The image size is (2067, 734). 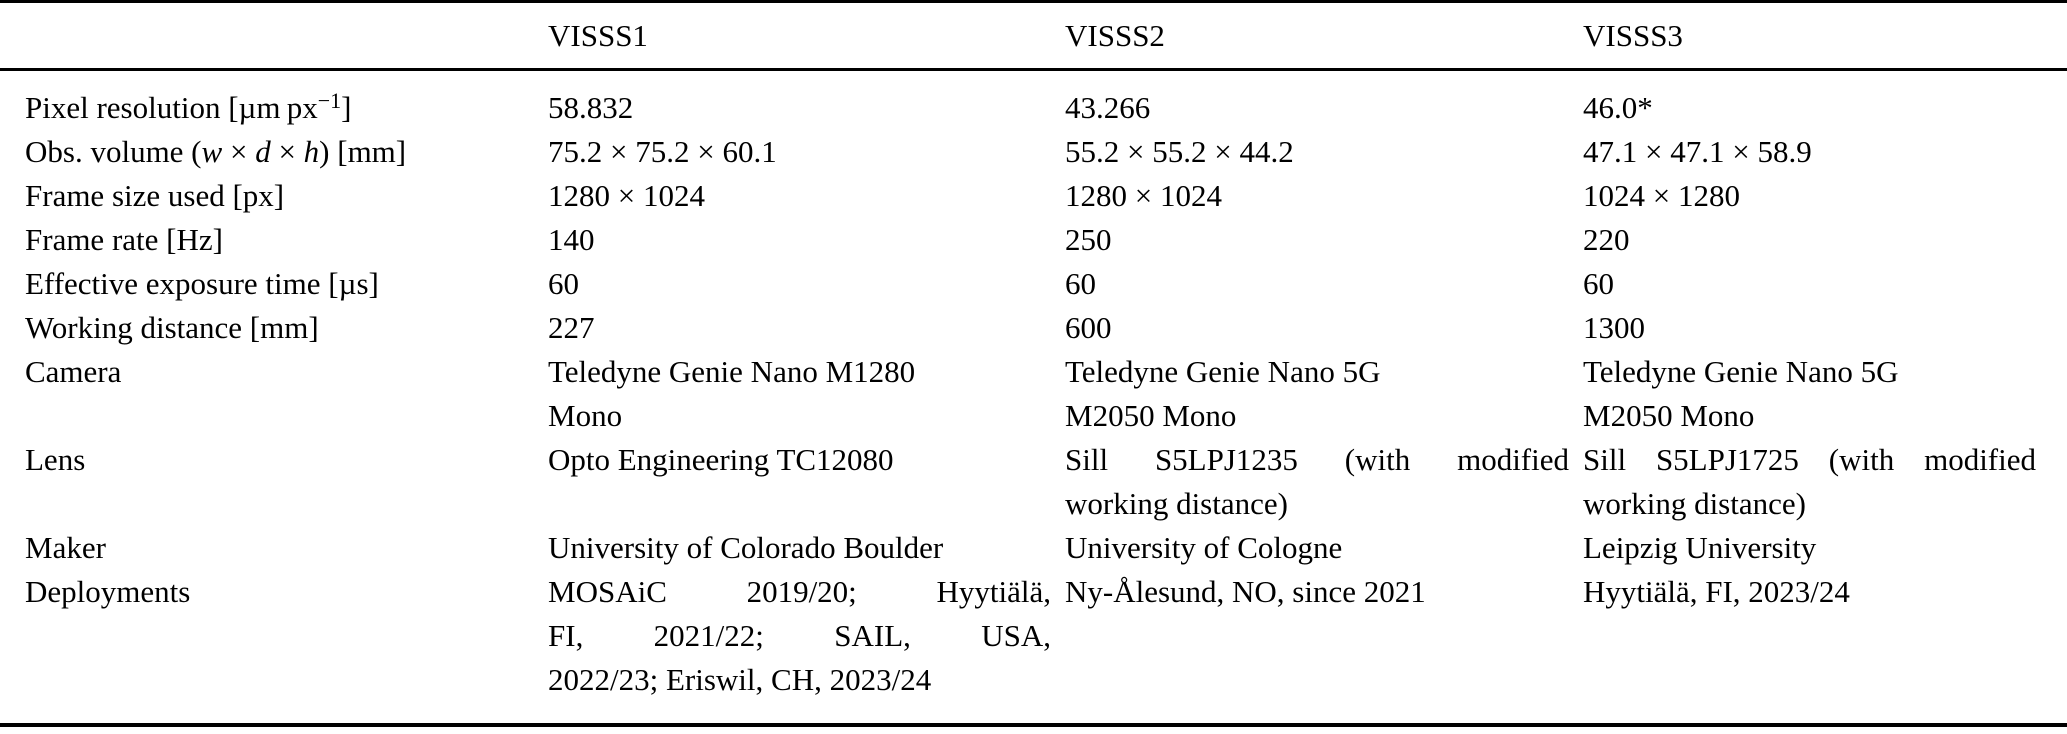 I want to click on cell-deployments-visss2: Ny-Ålesund, NO, since 2021, so click(x=1324, y=636).